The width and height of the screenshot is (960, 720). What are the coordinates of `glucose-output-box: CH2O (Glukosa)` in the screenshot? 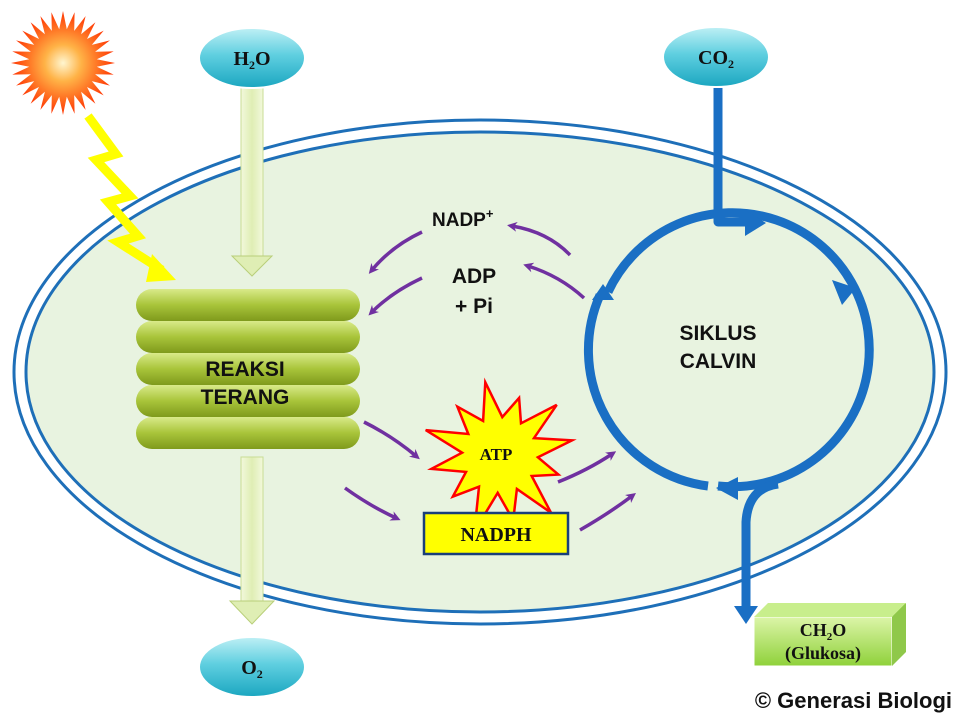 It's located at (829, 635).